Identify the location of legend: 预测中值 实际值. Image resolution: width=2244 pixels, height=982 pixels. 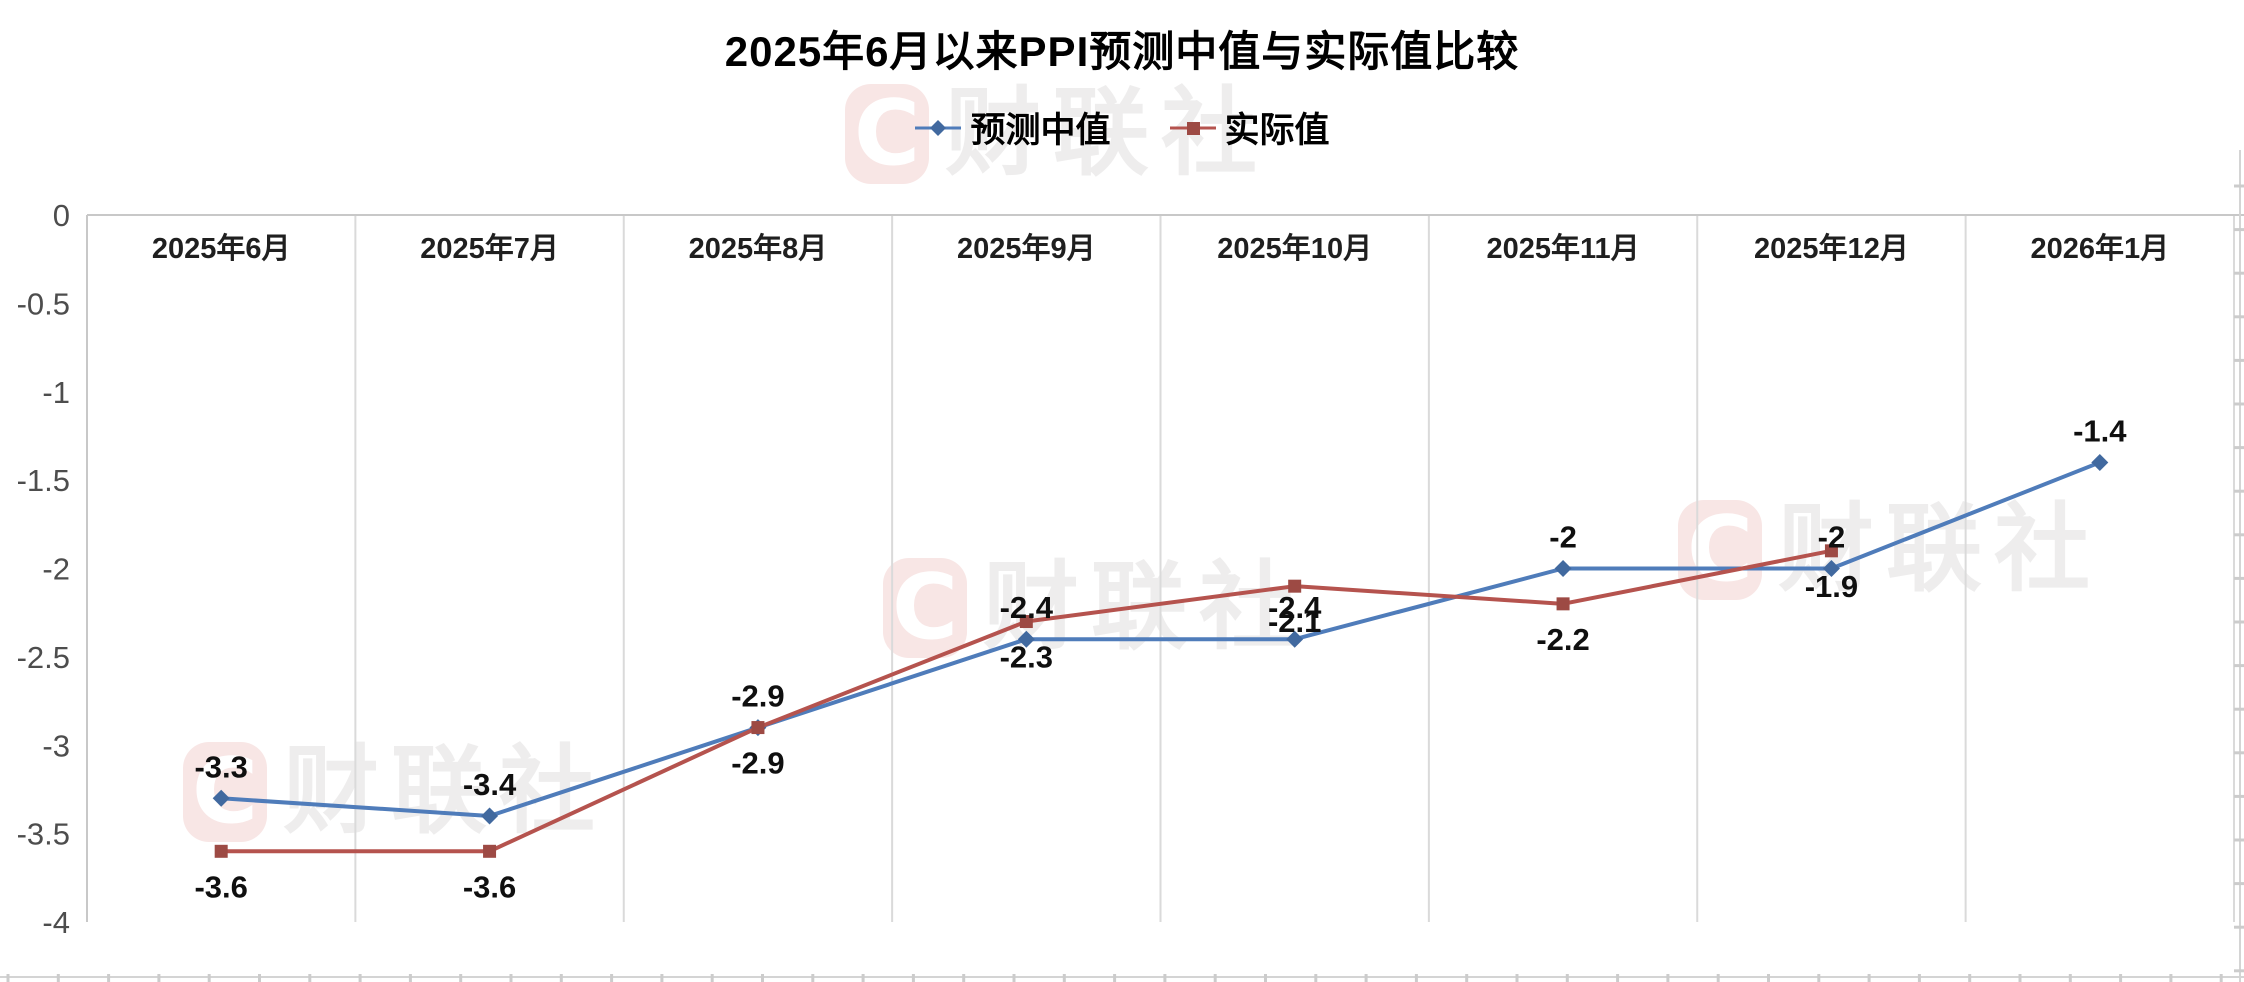
(1122, 127).